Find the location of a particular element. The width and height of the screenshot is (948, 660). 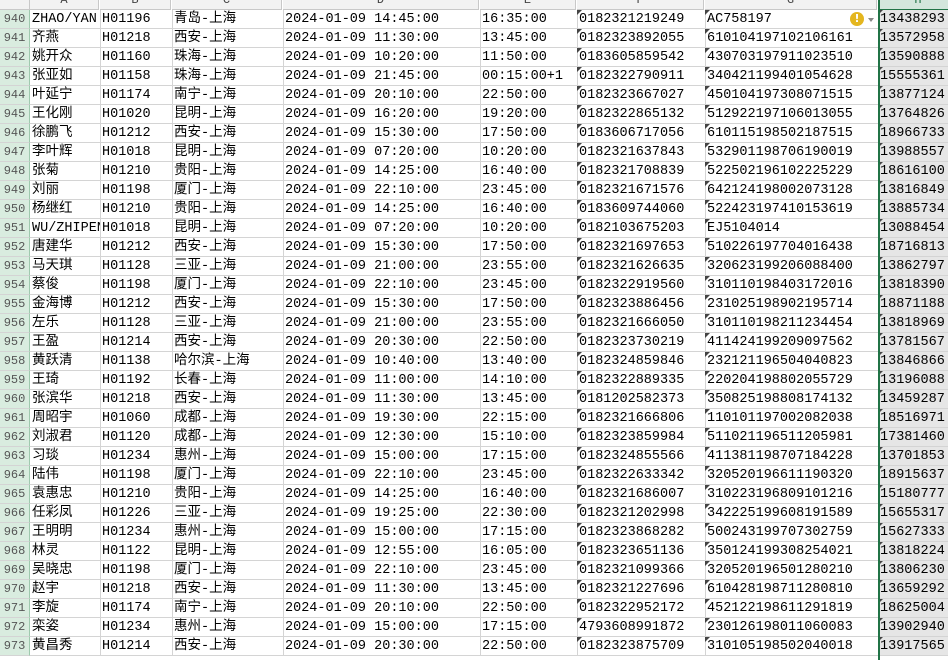

select-all-corner is located at coordinates (15, 5).